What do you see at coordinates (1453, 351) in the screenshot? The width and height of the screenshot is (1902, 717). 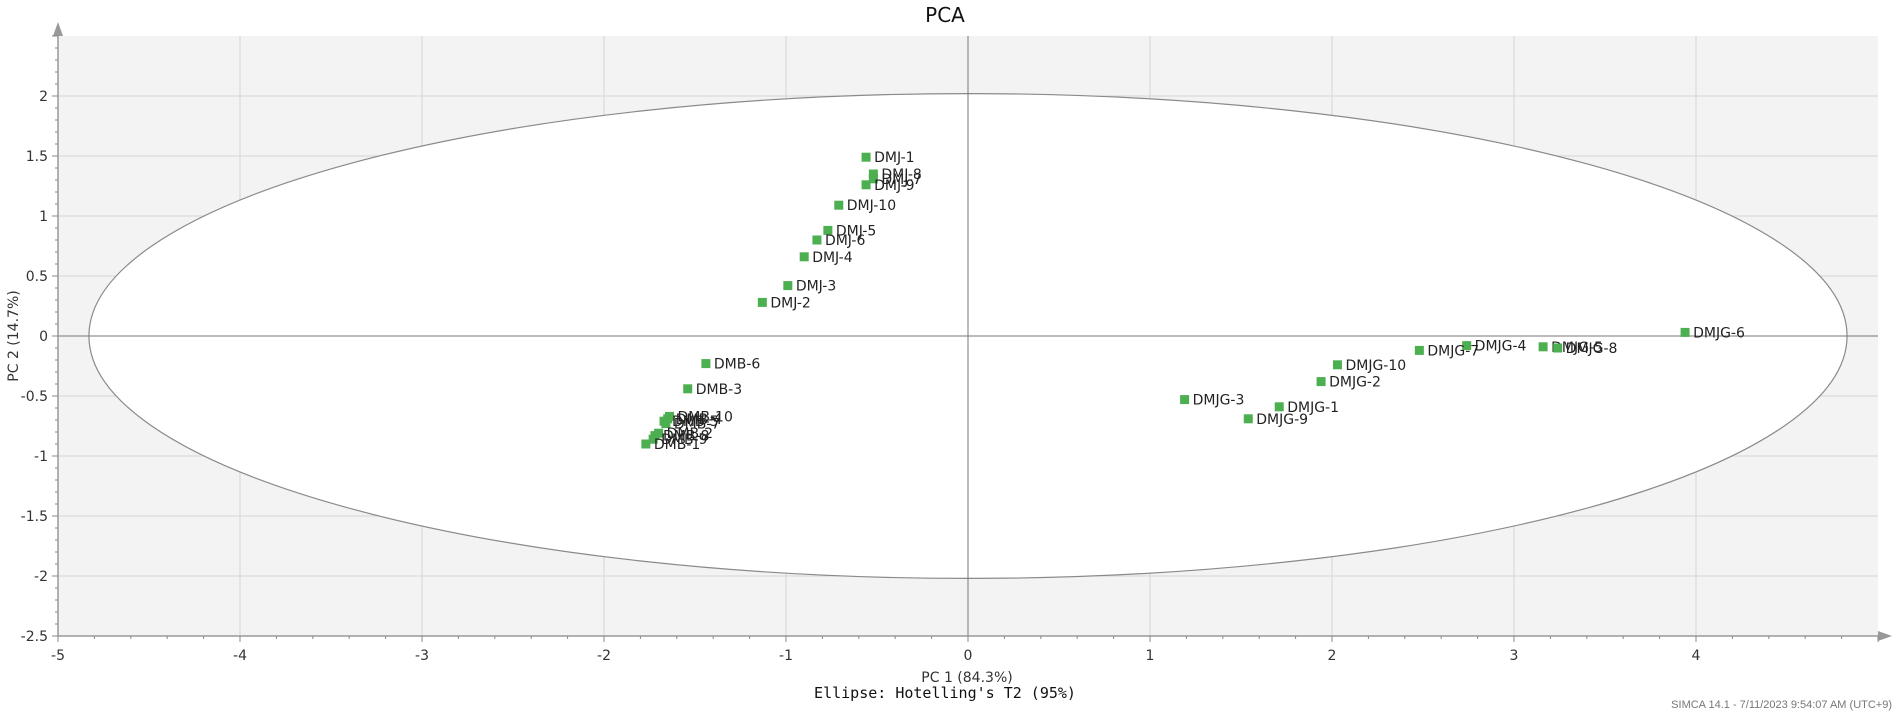 I see `data-point-label: DMJG-7` at bounding box center [1453, 351].